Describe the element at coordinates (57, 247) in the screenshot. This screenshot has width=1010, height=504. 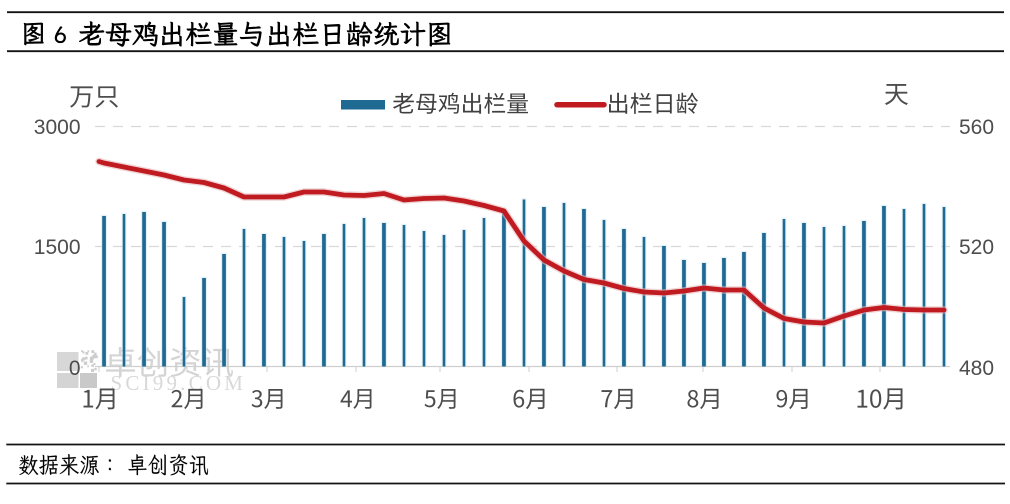
I see `svg-text: 1500` at that location.